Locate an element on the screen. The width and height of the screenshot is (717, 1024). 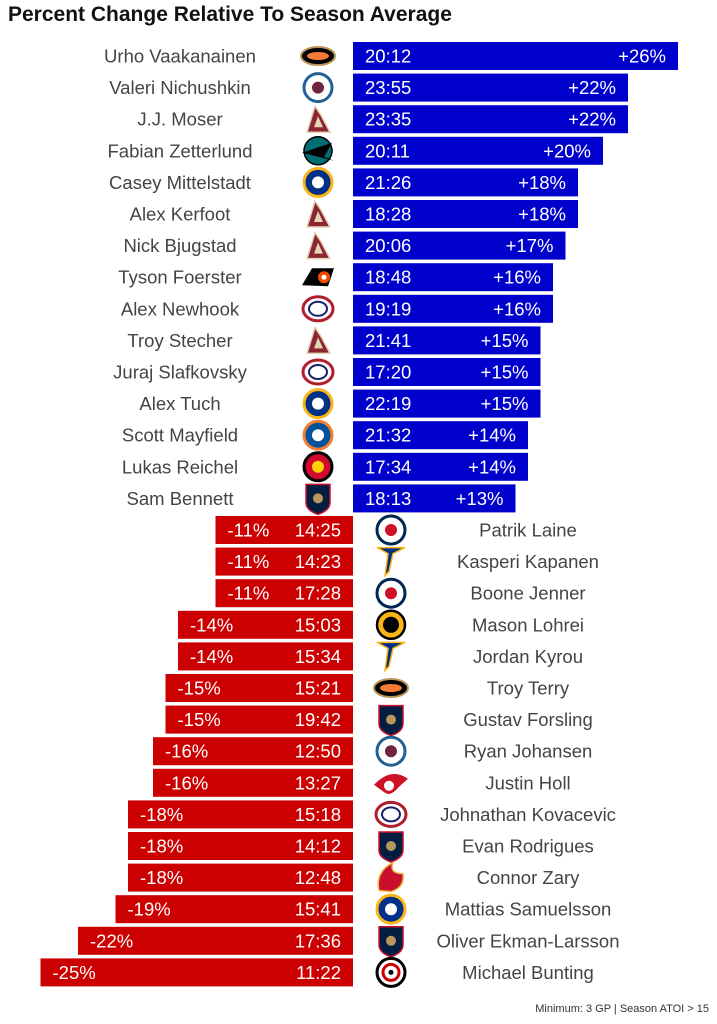
toi-label: 13:27 is located at coordinates (318, 782).